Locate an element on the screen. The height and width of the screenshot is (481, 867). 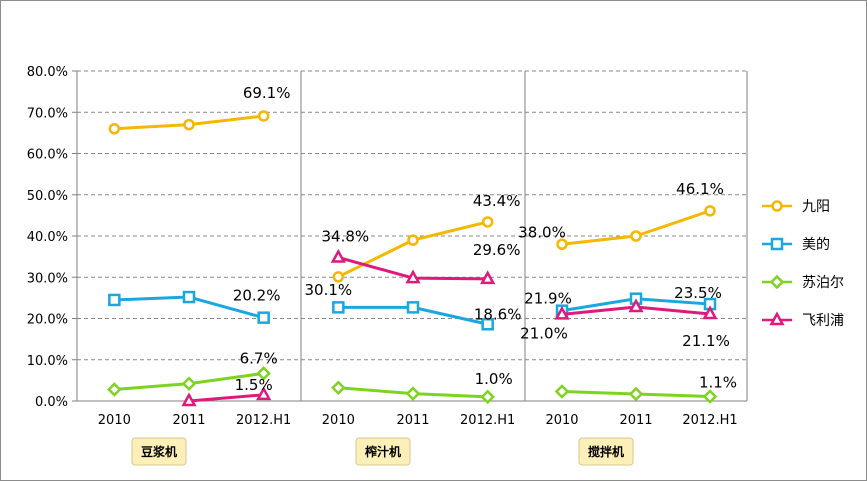
y-tick-label: 80.0% is located at coordinates (47, 72).